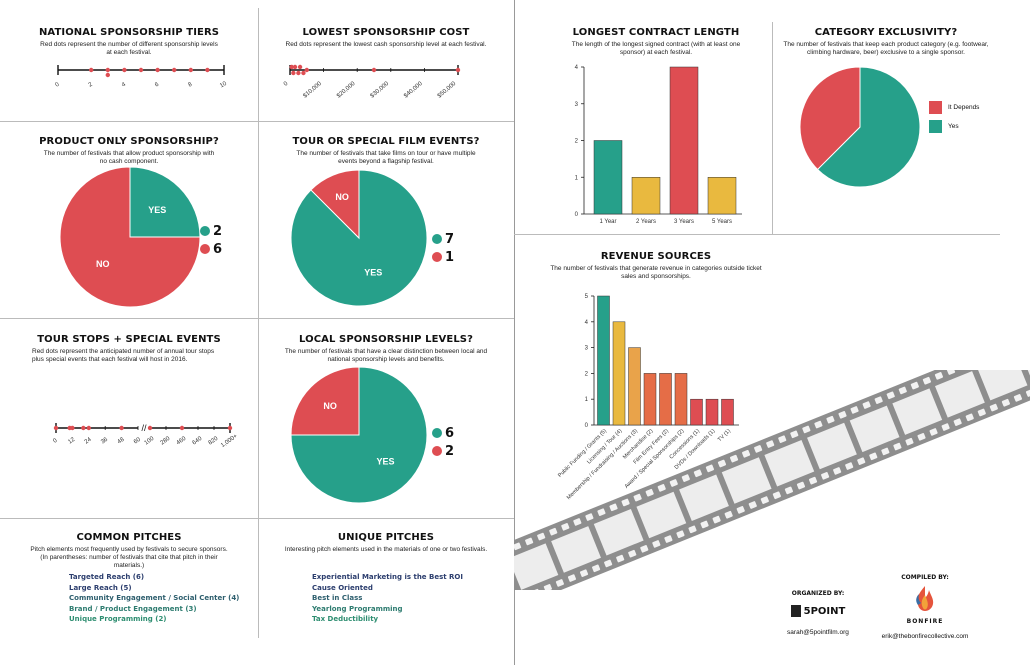 The height and width of the screenshot is (665, 1030). What do you see at coordinates (925, 598) in the screenshot?
I see `bonfire-flame-icon` at bounding box center [925, 598].